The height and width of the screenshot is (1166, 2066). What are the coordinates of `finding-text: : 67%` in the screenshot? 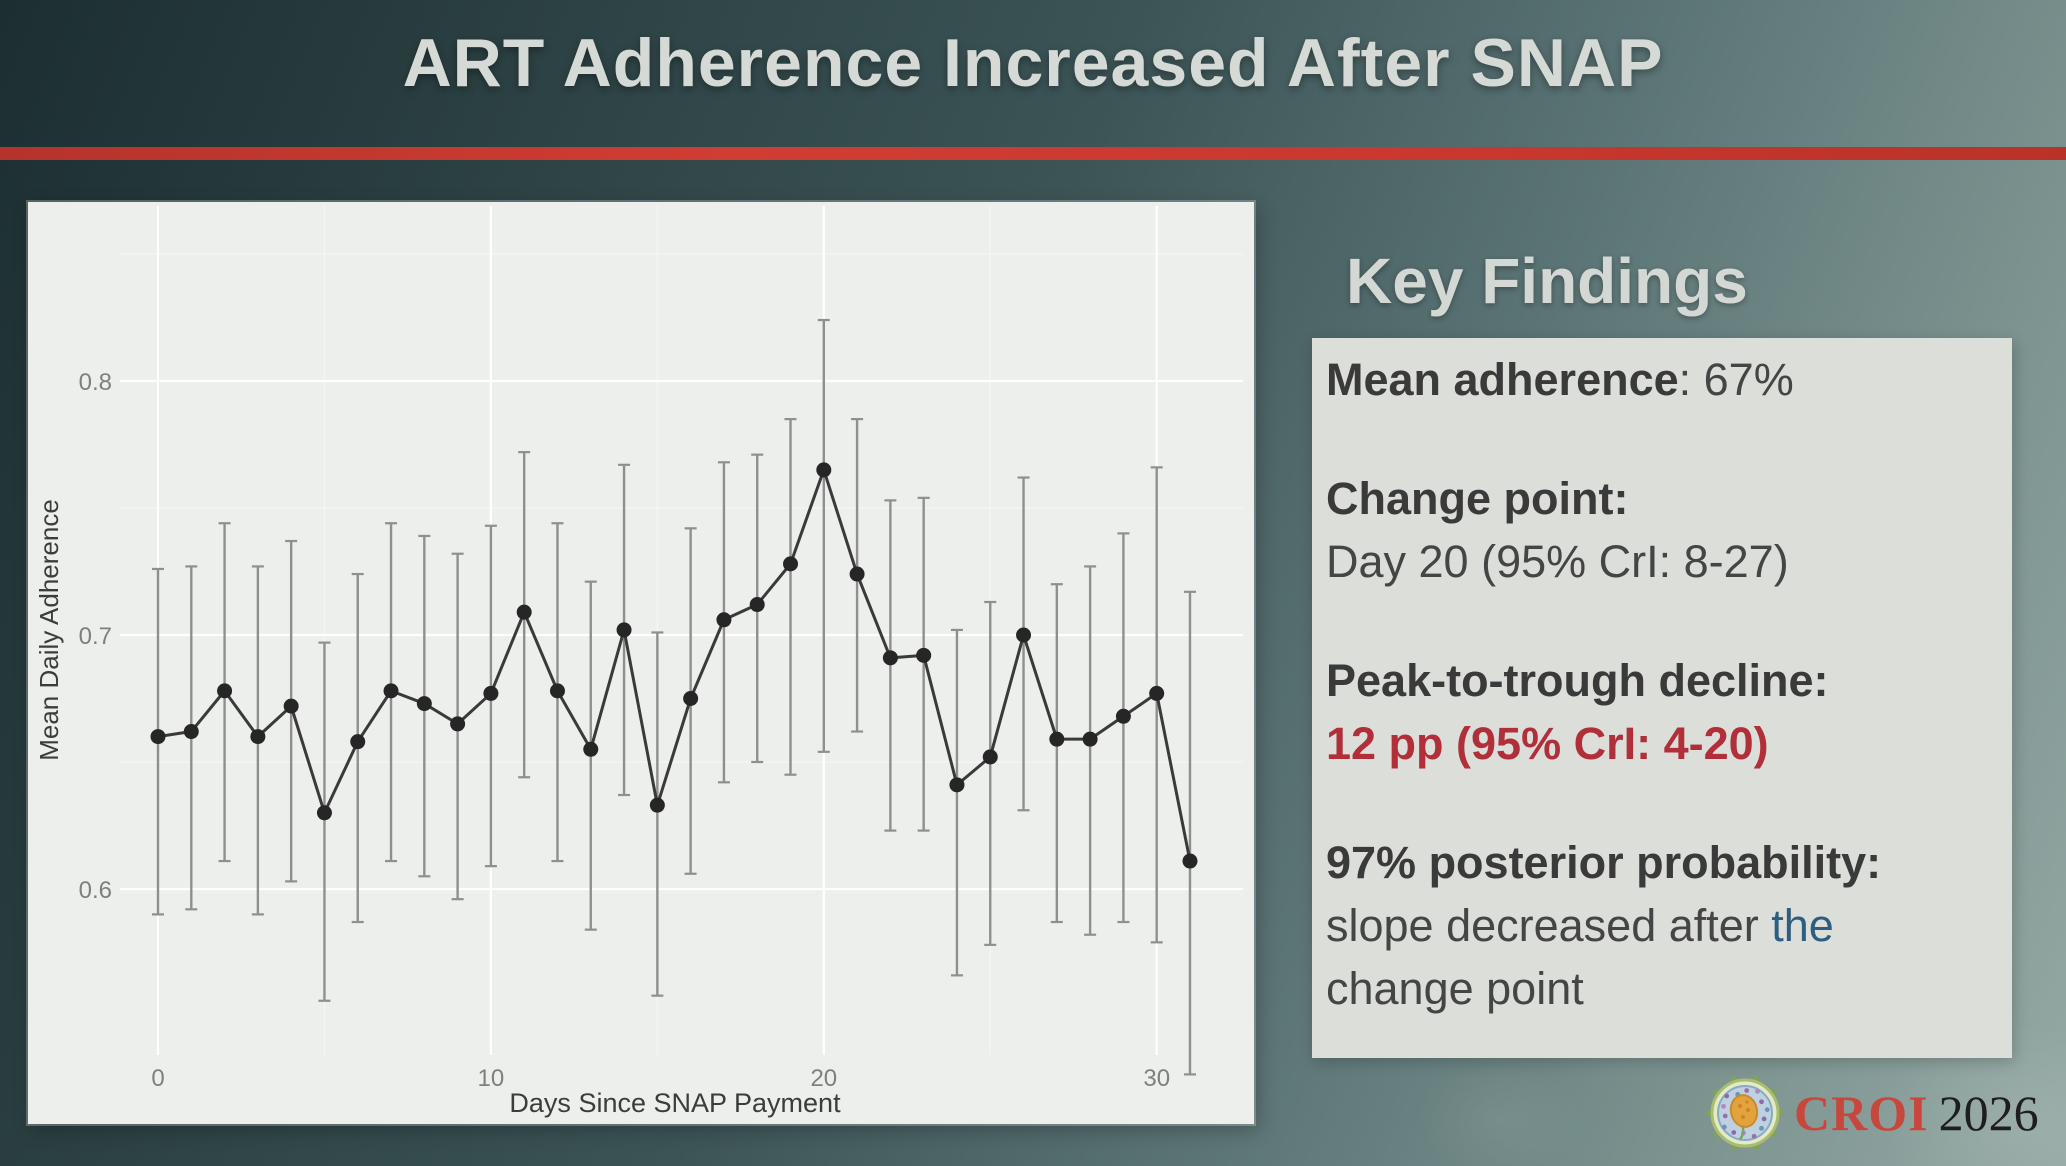 It's located at (1736, 379).